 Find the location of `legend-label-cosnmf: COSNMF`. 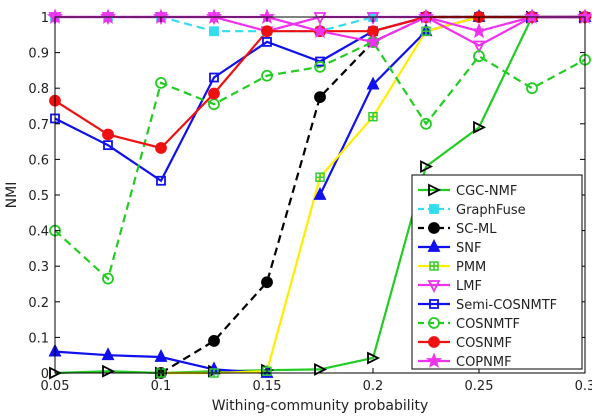

legend-label-cosnmf: COSNMF is located at coordinates (484, 343).